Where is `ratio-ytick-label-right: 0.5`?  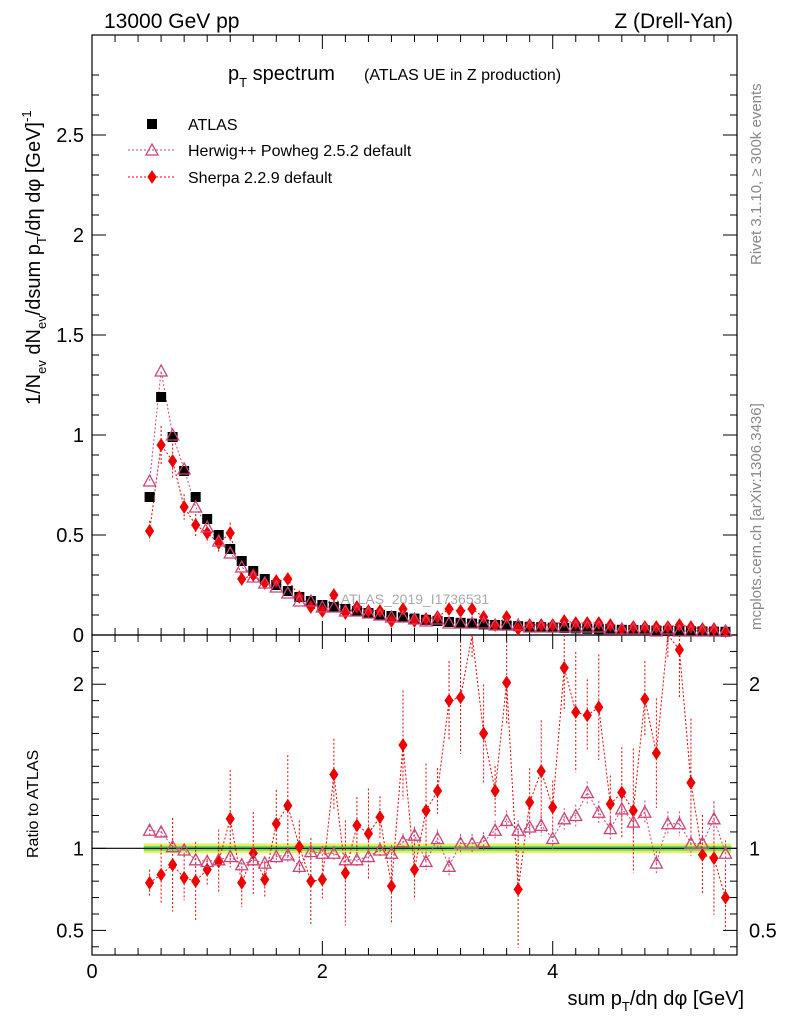 ratio-ytick-label-right: 0.5 is located at coordinates (763, 931).